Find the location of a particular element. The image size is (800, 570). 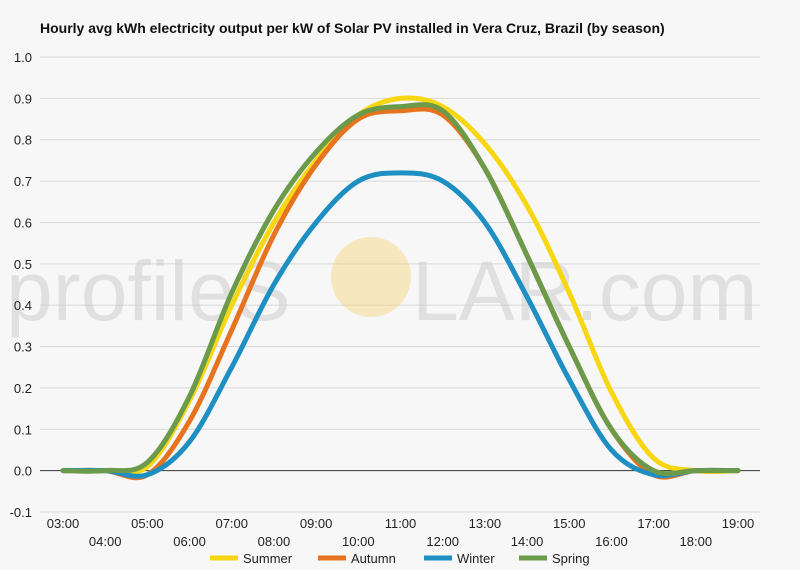

x-tick-label: 13:00 is located at coordinates (485, 523).